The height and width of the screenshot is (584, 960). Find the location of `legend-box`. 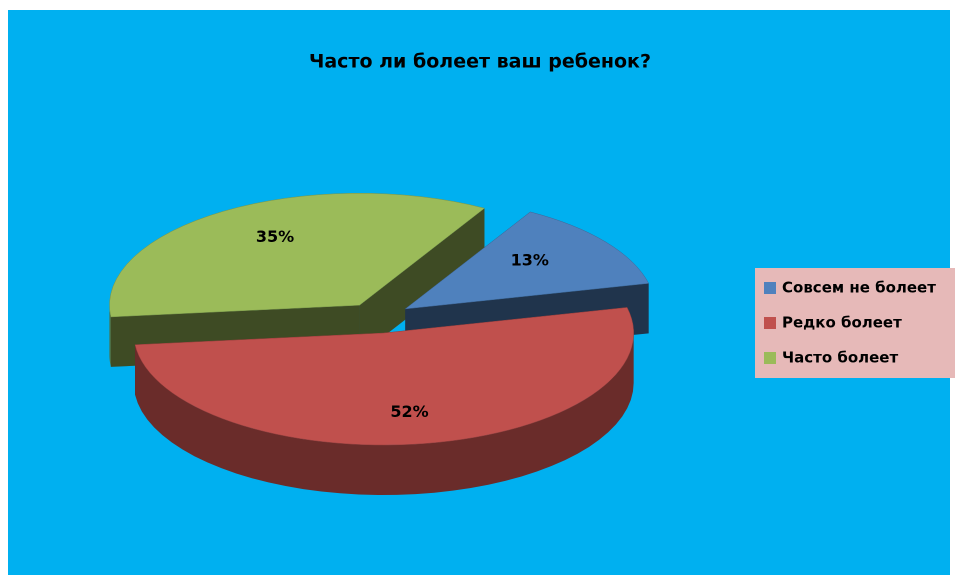

legend-box is located at coordinates (855, 323).